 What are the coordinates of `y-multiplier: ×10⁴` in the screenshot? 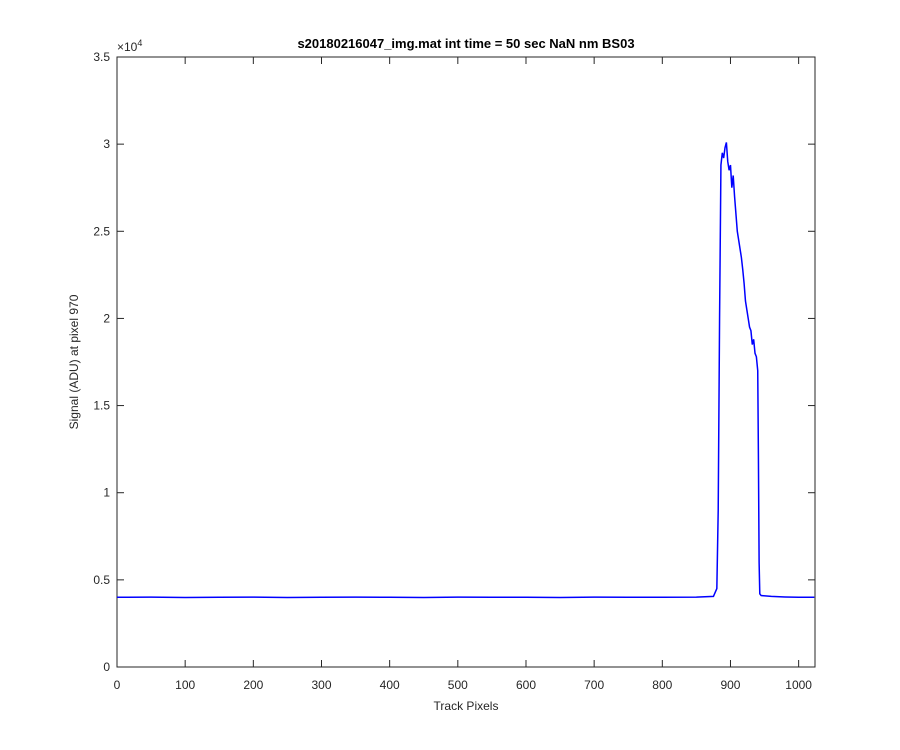 It's located at (129, 46).